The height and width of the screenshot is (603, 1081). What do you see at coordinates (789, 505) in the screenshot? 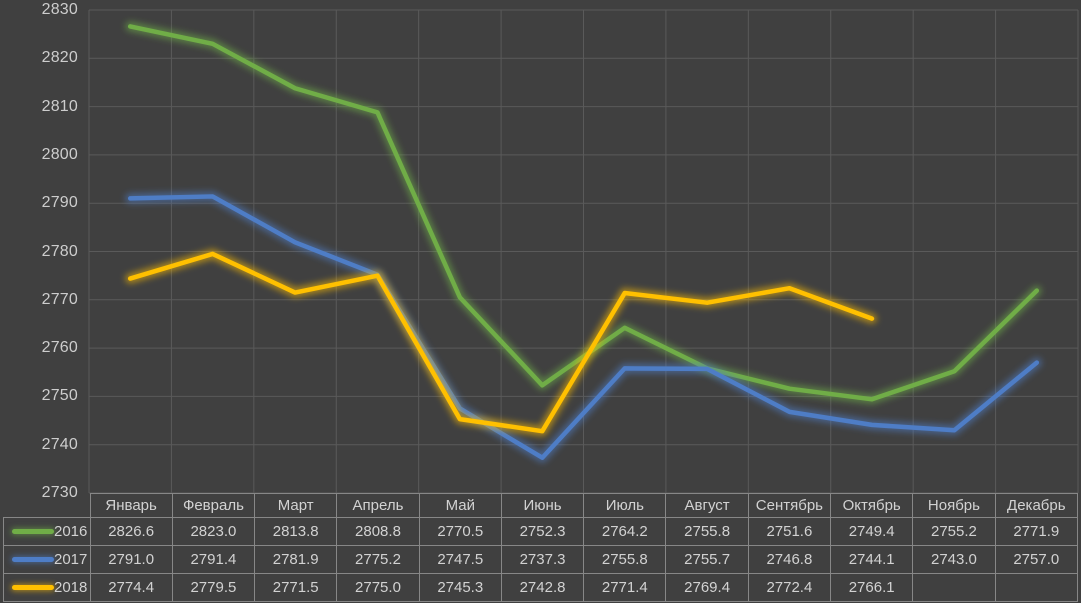
I see `month-header-cell: Сентябрь` at bounding box center [789, 505].